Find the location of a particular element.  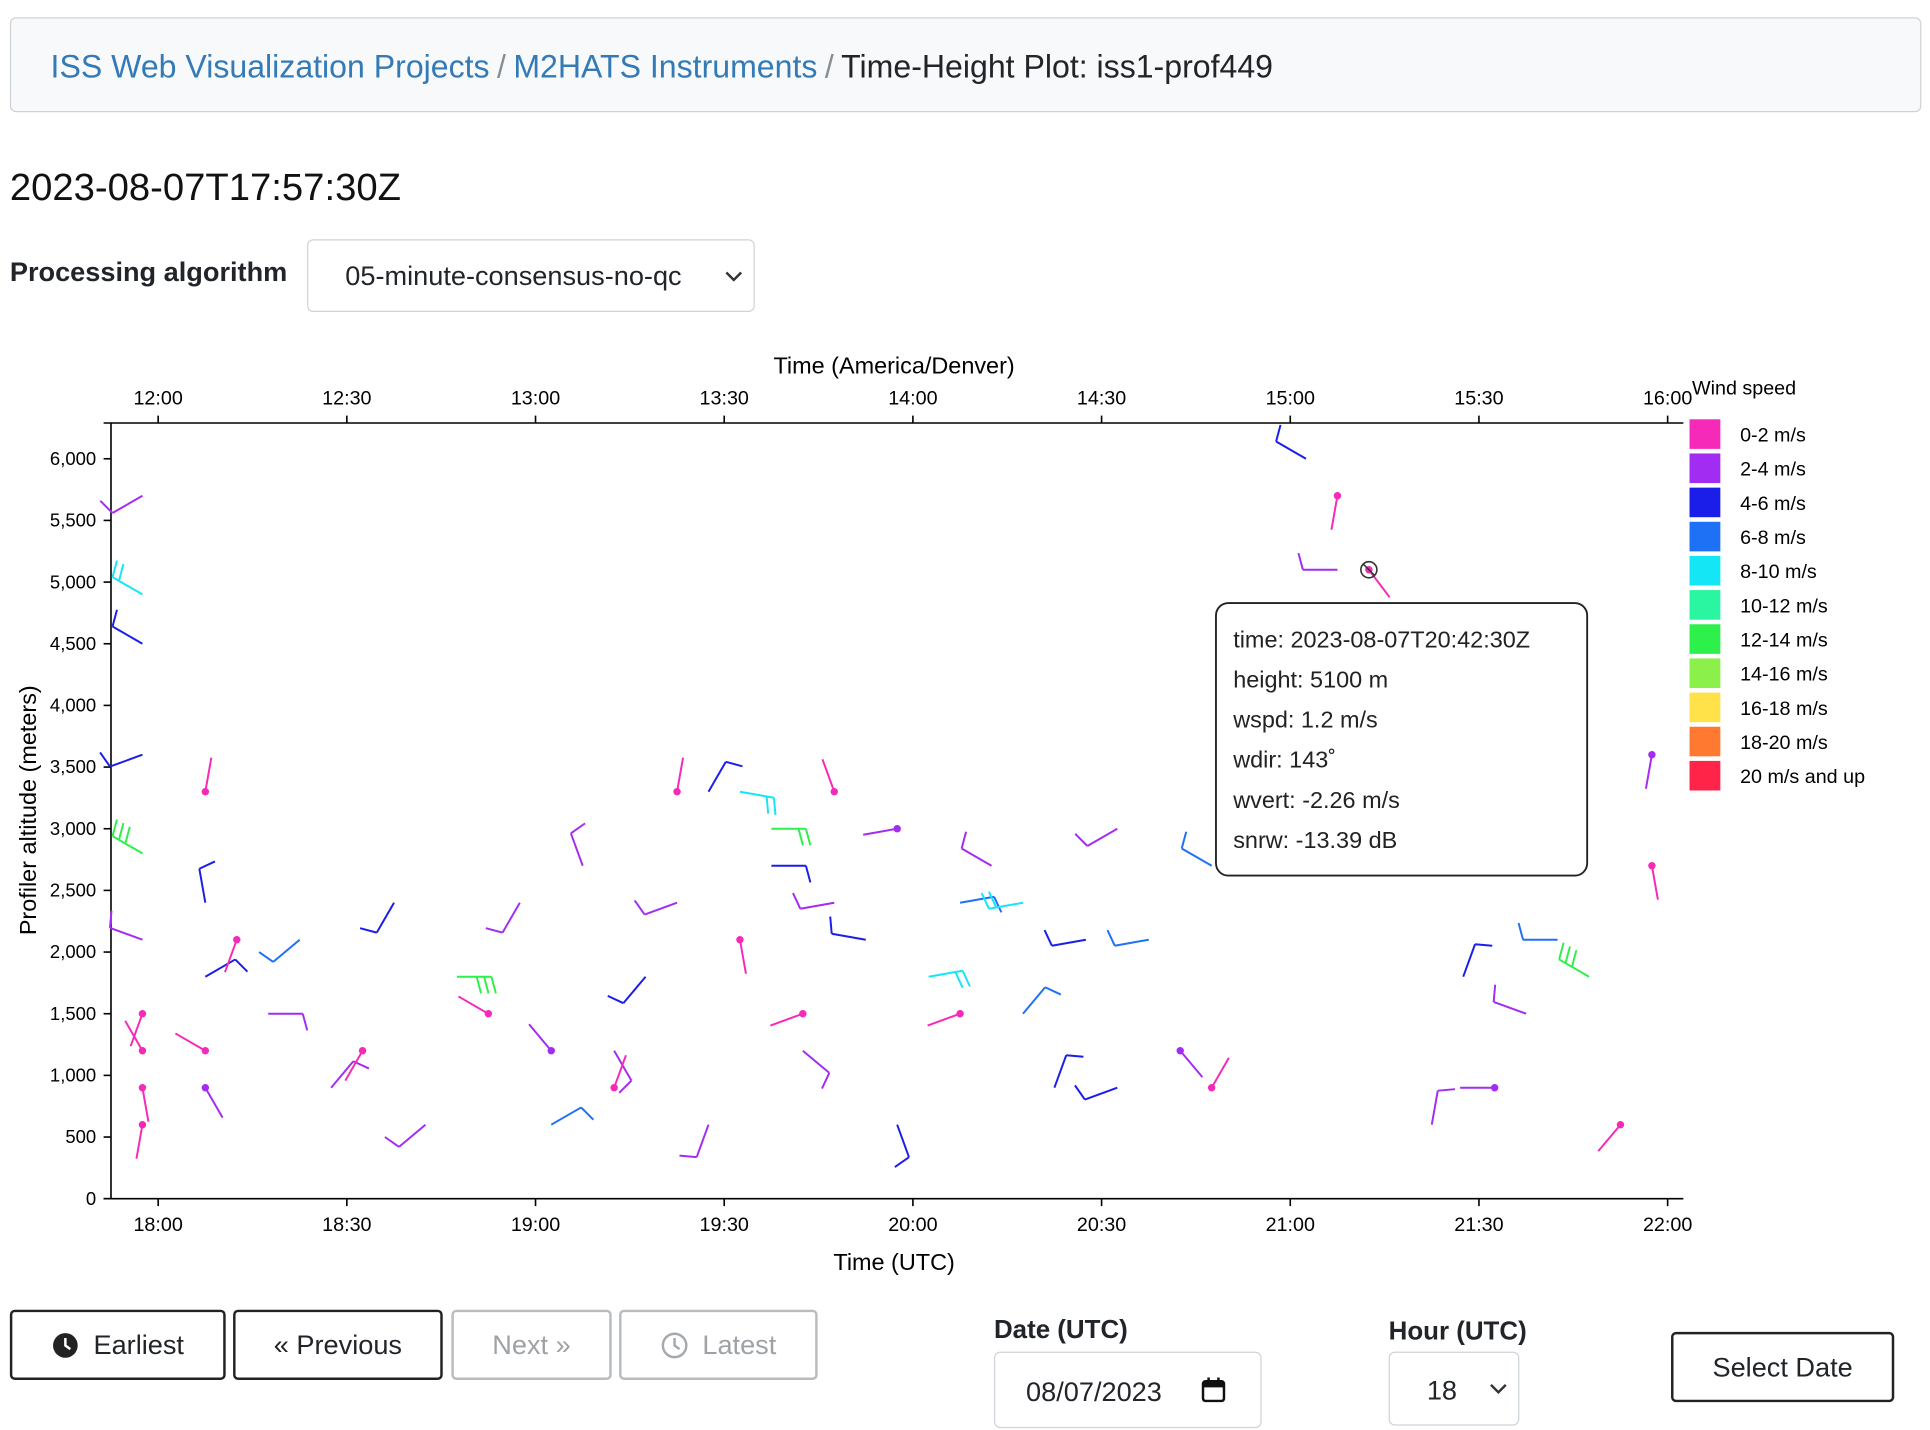

y-tick-label: 0 is located at coordinates (91, 1198).